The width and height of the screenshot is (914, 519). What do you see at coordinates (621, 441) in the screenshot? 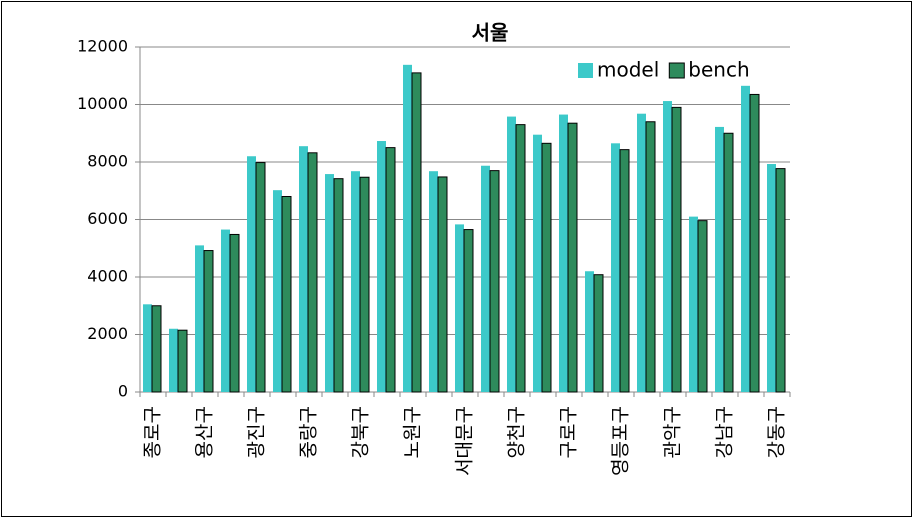
I see `x-tick-label: 영등포구` at bounding box center [621, 441].